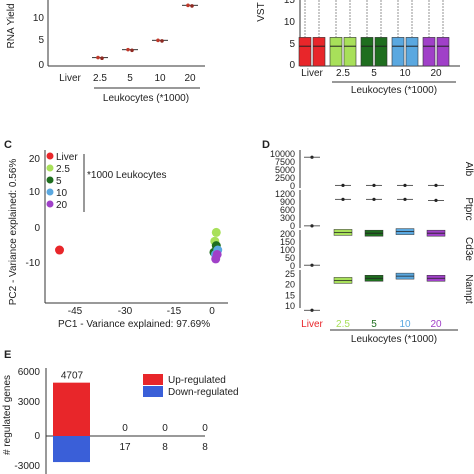 This screenshot has height=474, width=474. Describe the element at coordinates (41, 40) in the screenshot. I see `panel-a-ytick: 5` at that location.